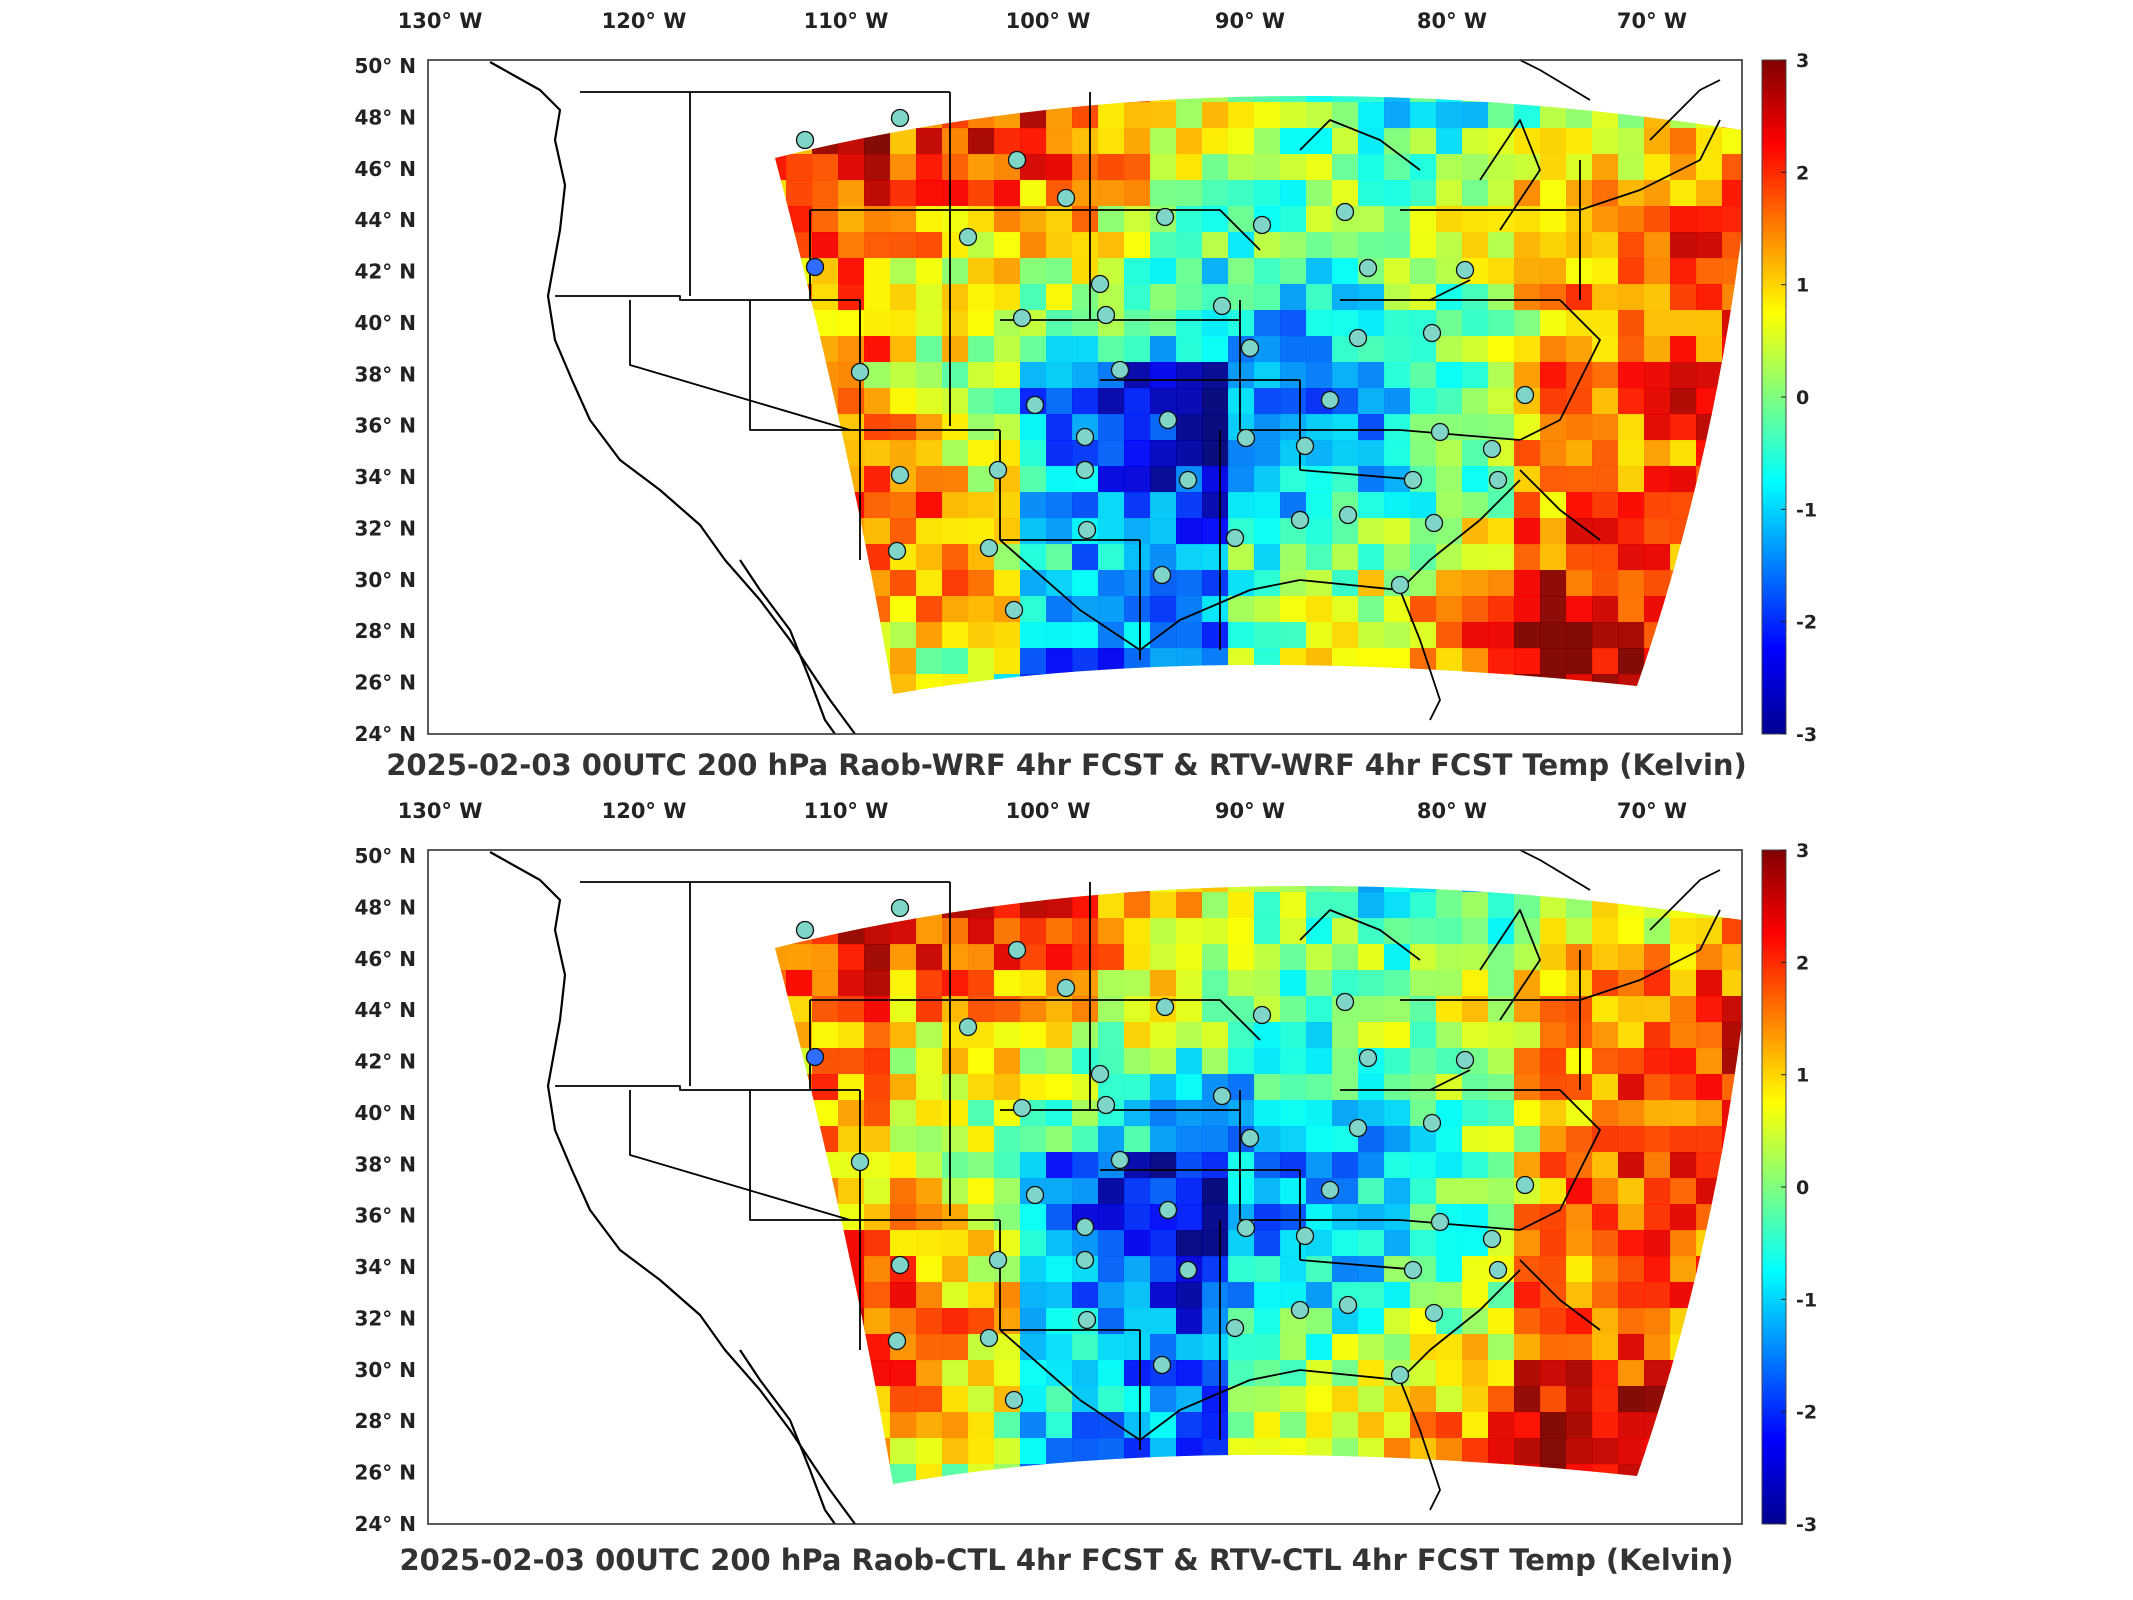 This screenshot has height=1600, width=2133. What do you see at coordinates (1652, 21) in the screenshot?
I see `longitude-label: 70° W` at bounding box center [1652, 21].